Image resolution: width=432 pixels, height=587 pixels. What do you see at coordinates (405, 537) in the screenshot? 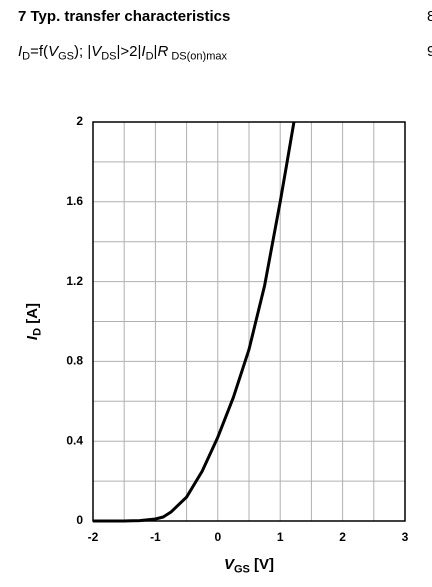
I see `x-tick-label: 3` at bounding box center [405, 537].